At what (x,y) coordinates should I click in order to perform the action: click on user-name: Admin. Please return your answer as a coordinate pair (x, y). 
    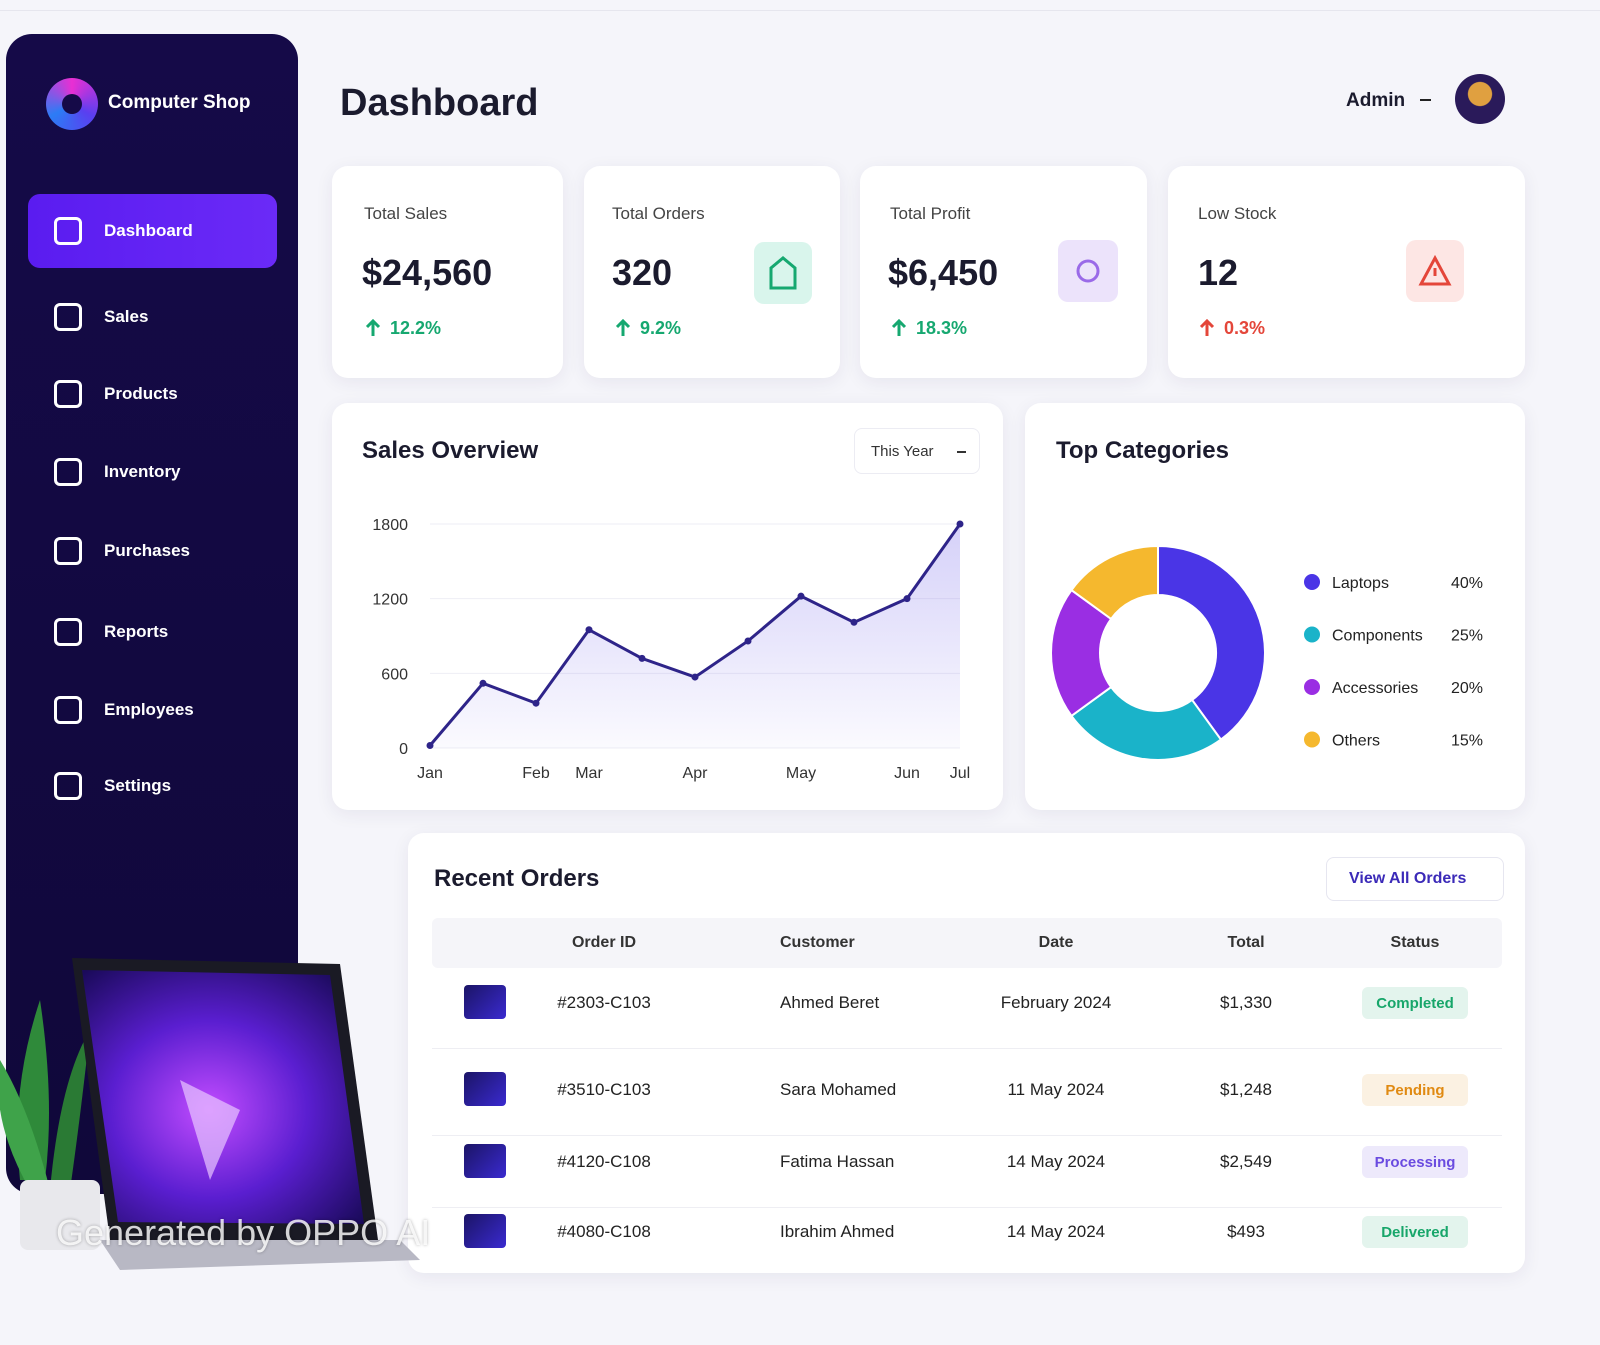
    Looking at the image, I should click on (1376, 100).